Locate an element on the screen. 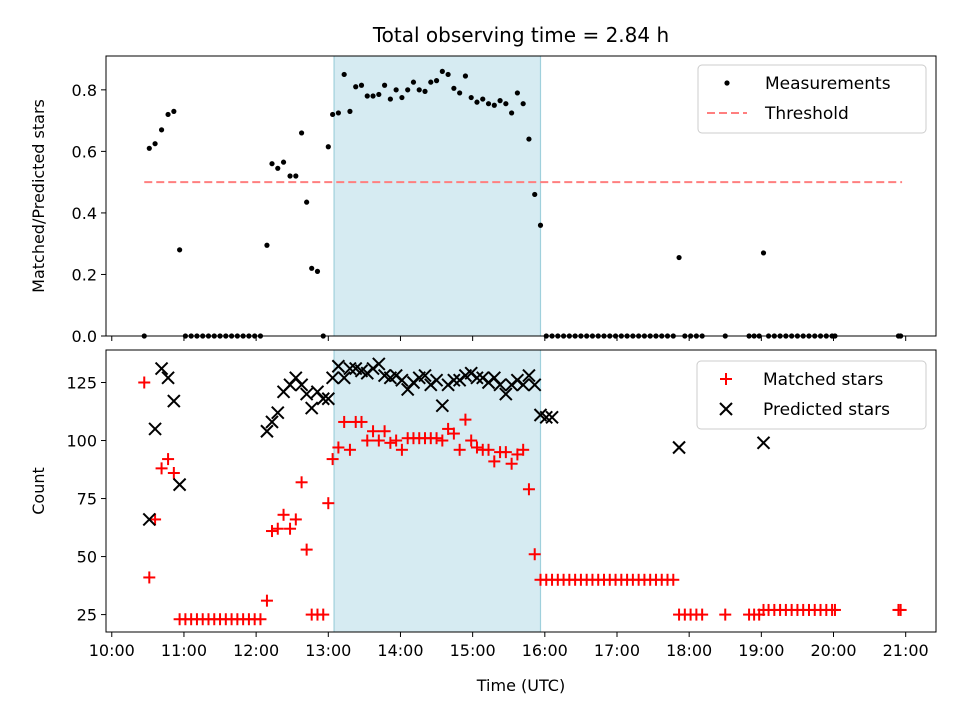 The height and width of the screenshot is (720, 960). ratio-panel-shade is located at coordinates (437, 196).